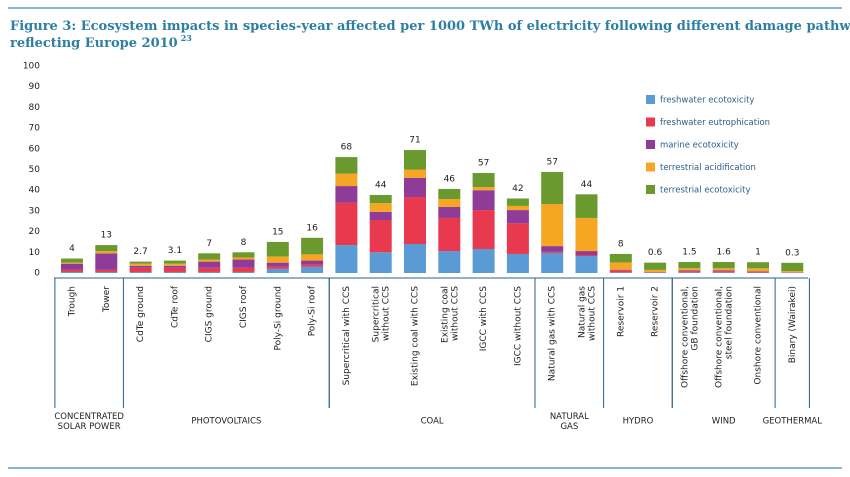 This screenshot has height=477, width=850. I want to click on total-label: 68, so click(347, 148).